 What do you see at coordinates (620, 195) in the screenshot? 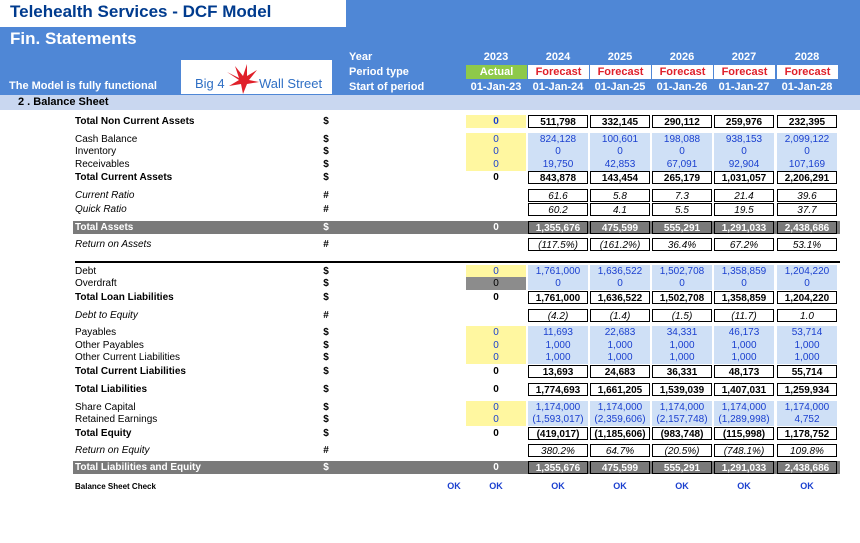
I see `value-cell: 5.8` at bounding box center [620, 195].